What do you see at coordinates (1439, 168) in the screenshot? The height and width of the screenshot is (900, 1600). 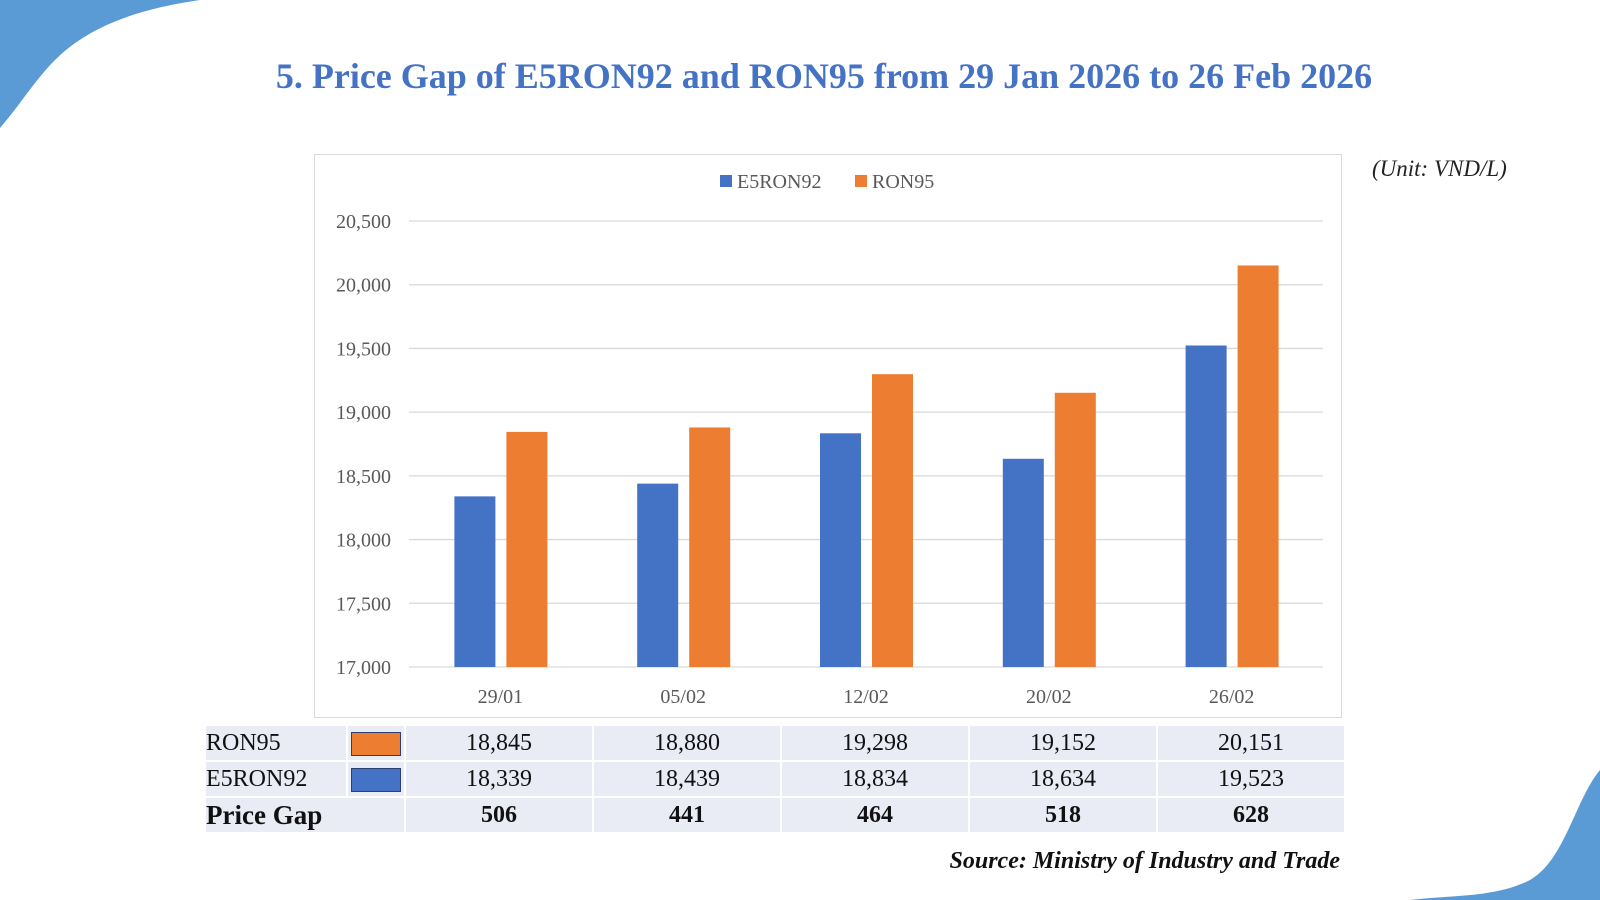 I see `unit-label: (Unit: VND/L)` at bounding box center [1439, 168].